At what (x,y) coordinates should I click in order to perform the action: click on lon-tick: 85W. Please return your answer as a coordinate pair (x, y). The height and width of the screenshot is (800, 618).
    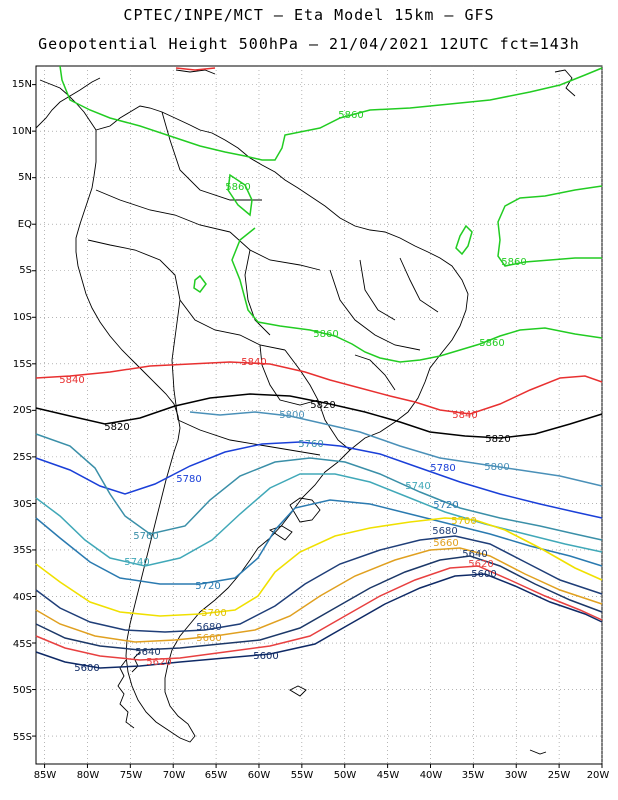
    Looking at the image, I should click on (45, 775).